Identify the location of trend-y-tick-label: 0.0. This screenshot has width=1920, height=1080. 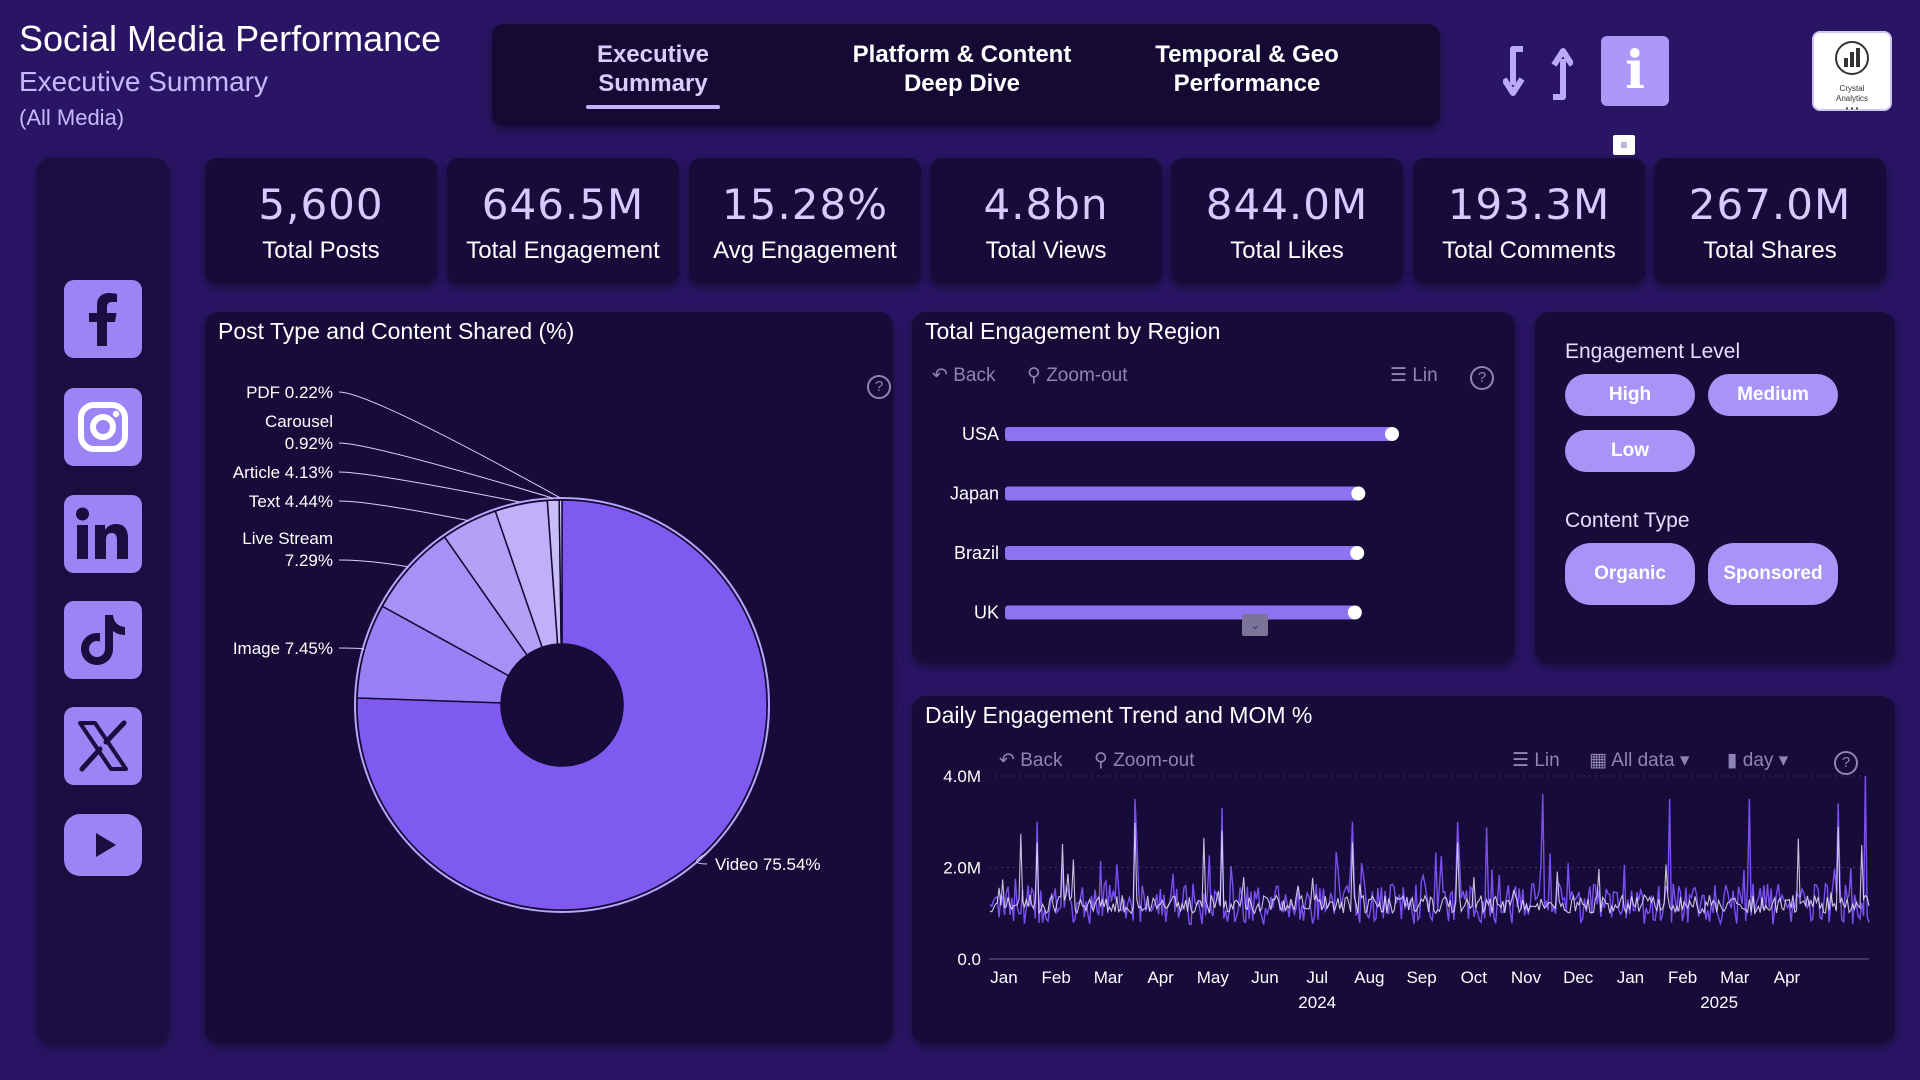
(969, 959).